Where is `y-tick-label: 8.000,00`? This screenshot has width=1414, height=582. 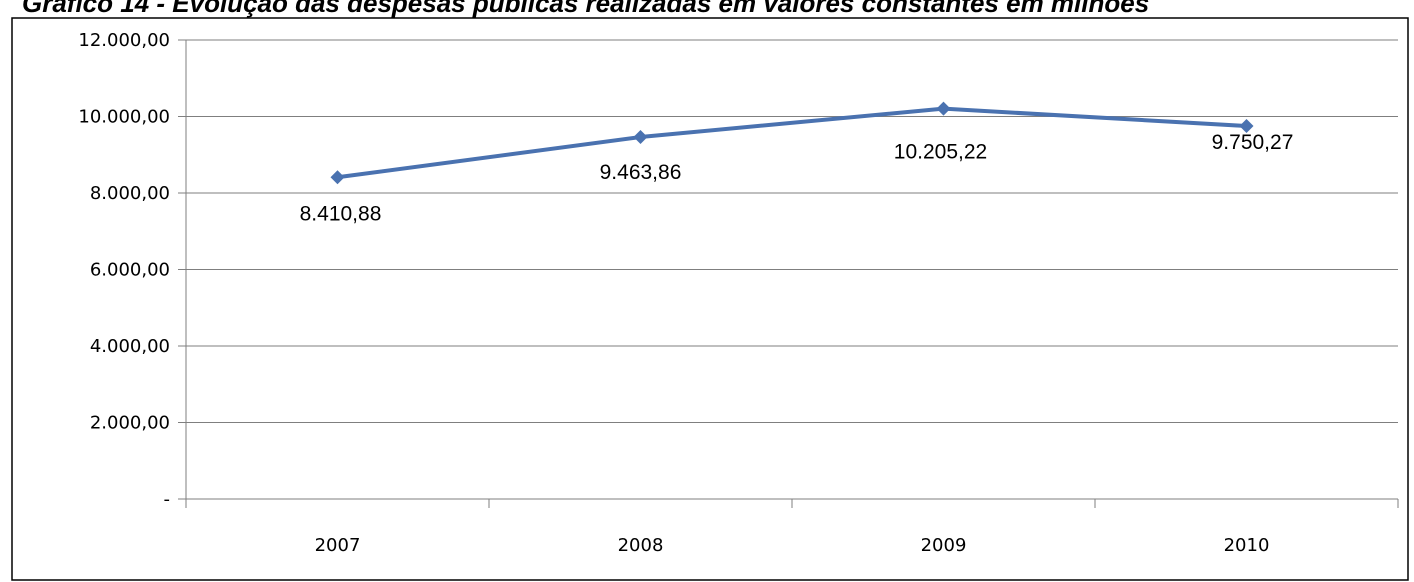 y-tick-label: 8.000,00 is located at coordinates (130, 193).